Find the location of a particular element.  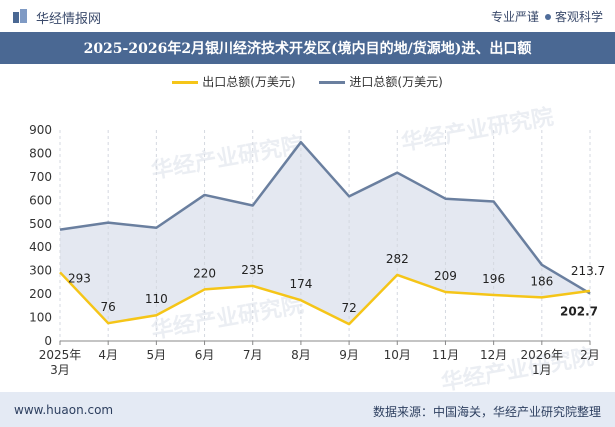

y-tick-label: 300 is located at coordinates (40, 271).